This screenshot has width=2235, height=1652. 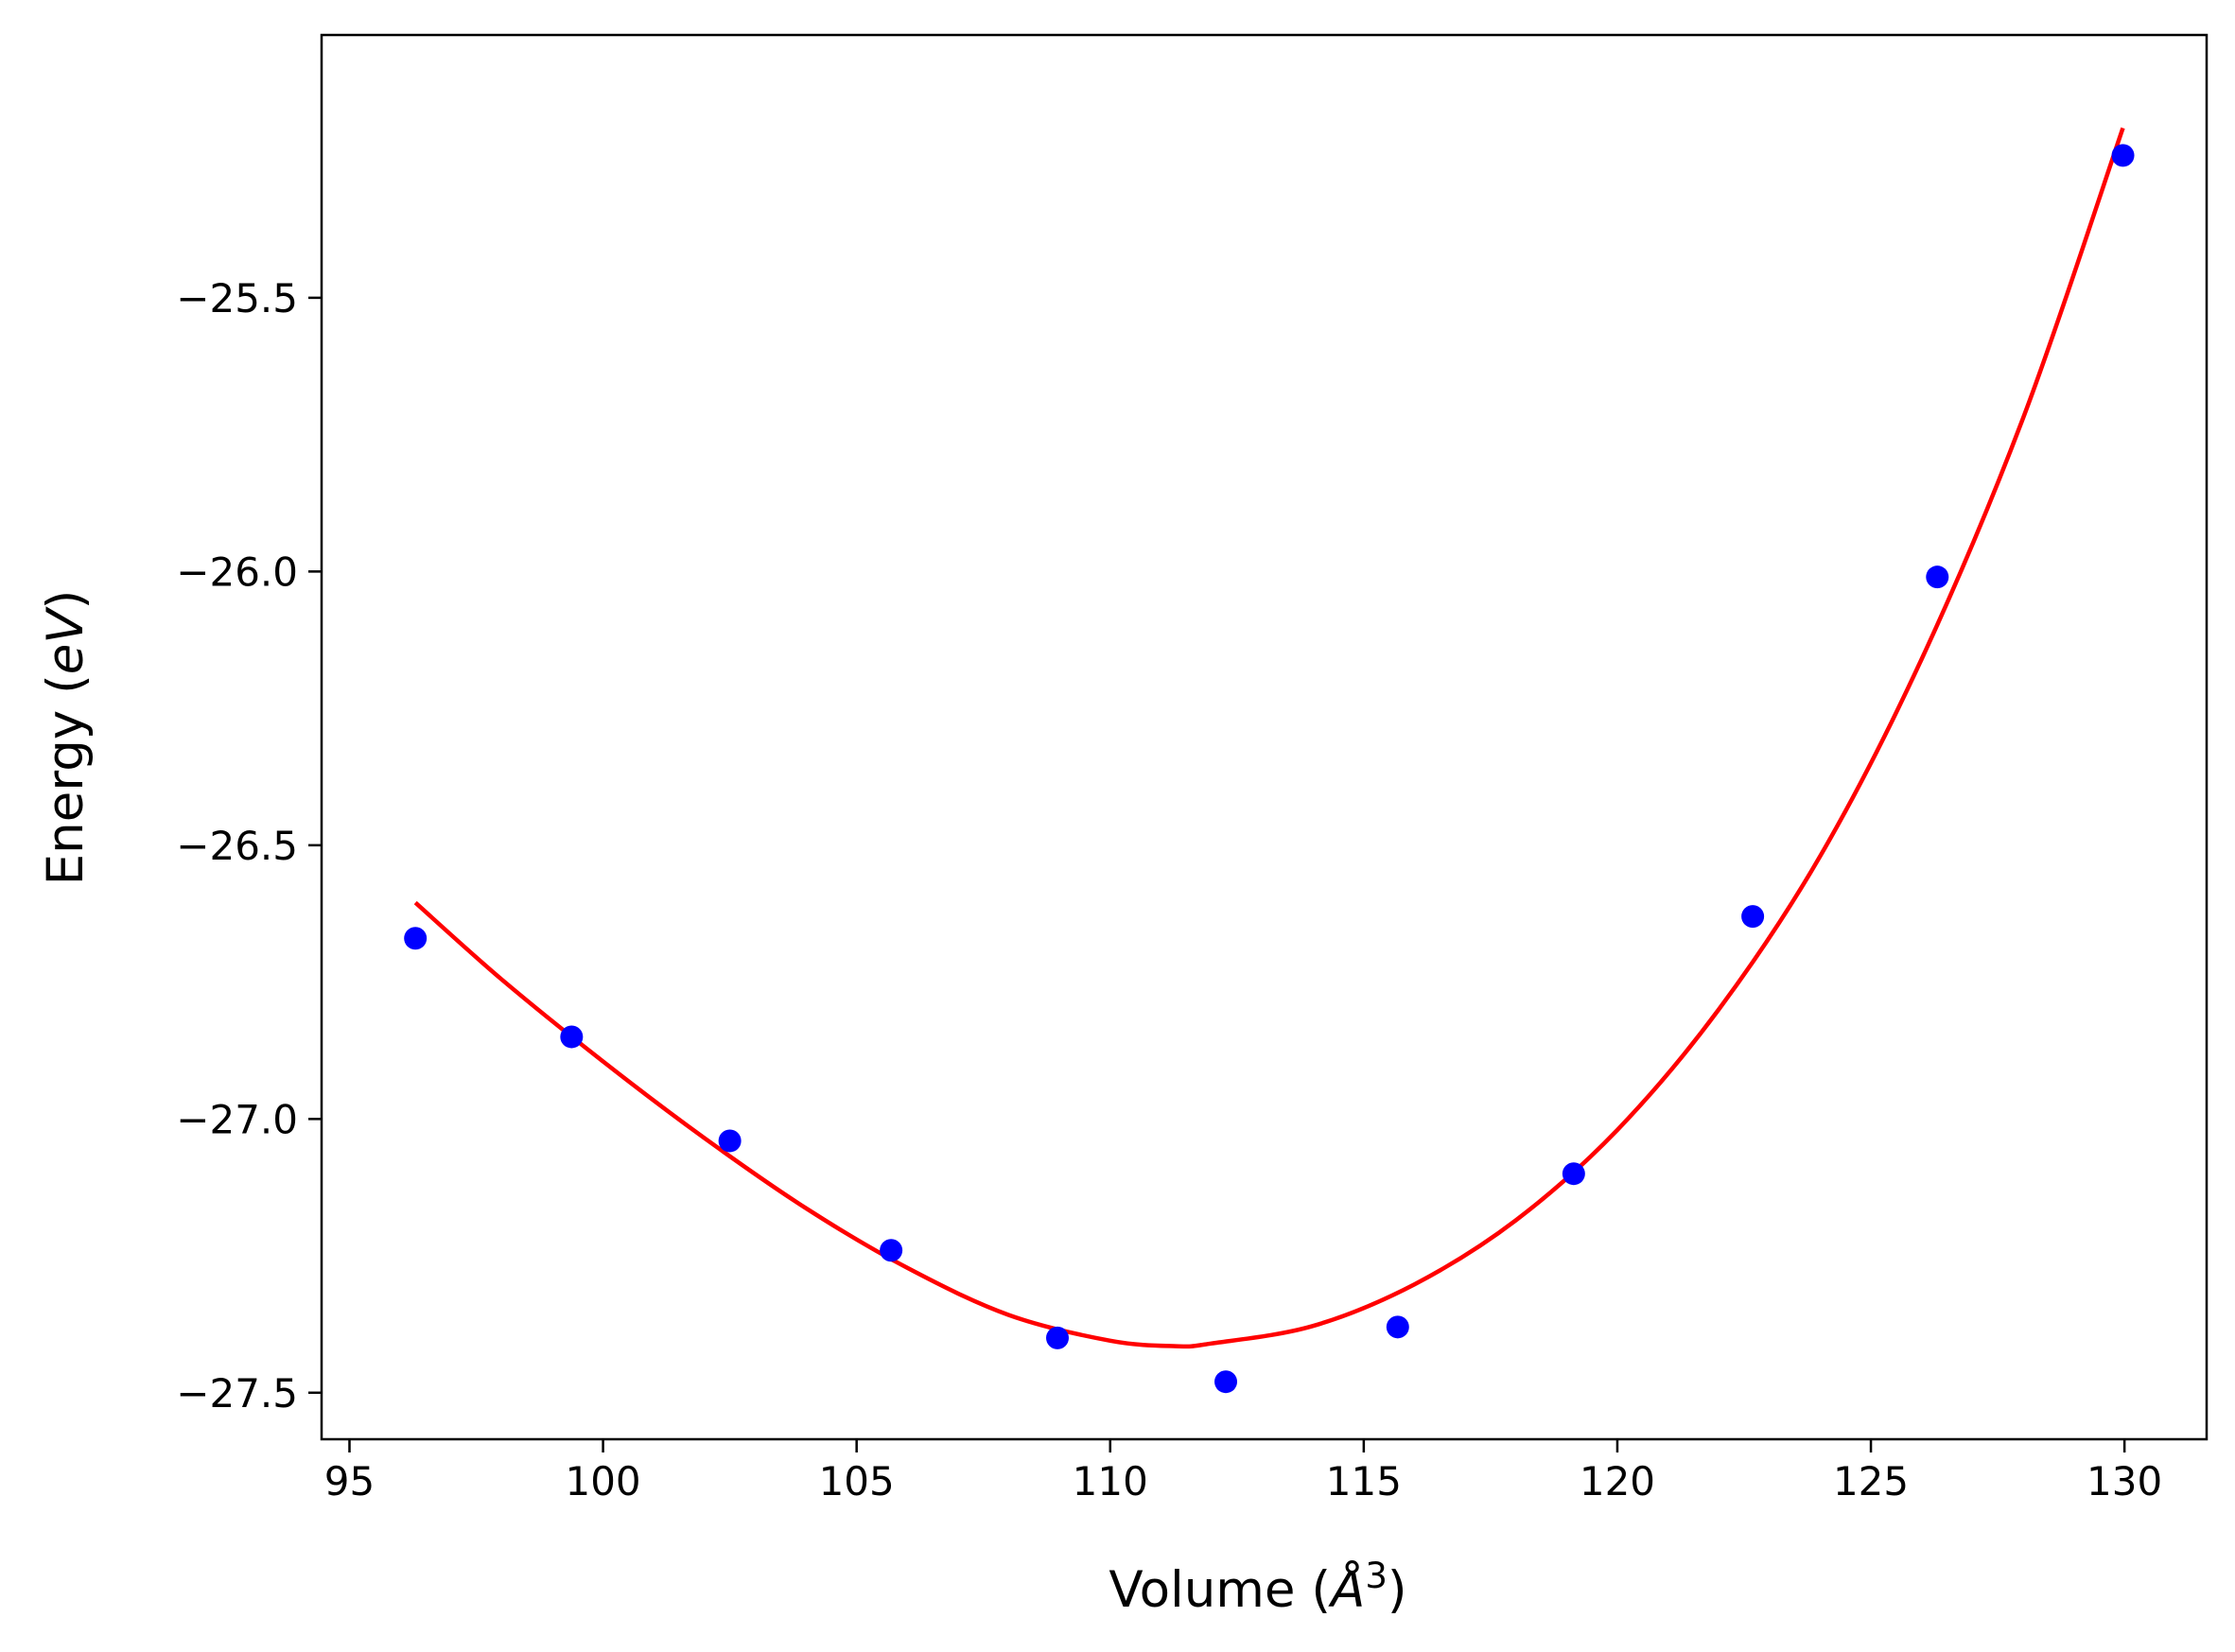 I want to click on x-axis-label-text: Volume (, so click(x=1220, y=1590).